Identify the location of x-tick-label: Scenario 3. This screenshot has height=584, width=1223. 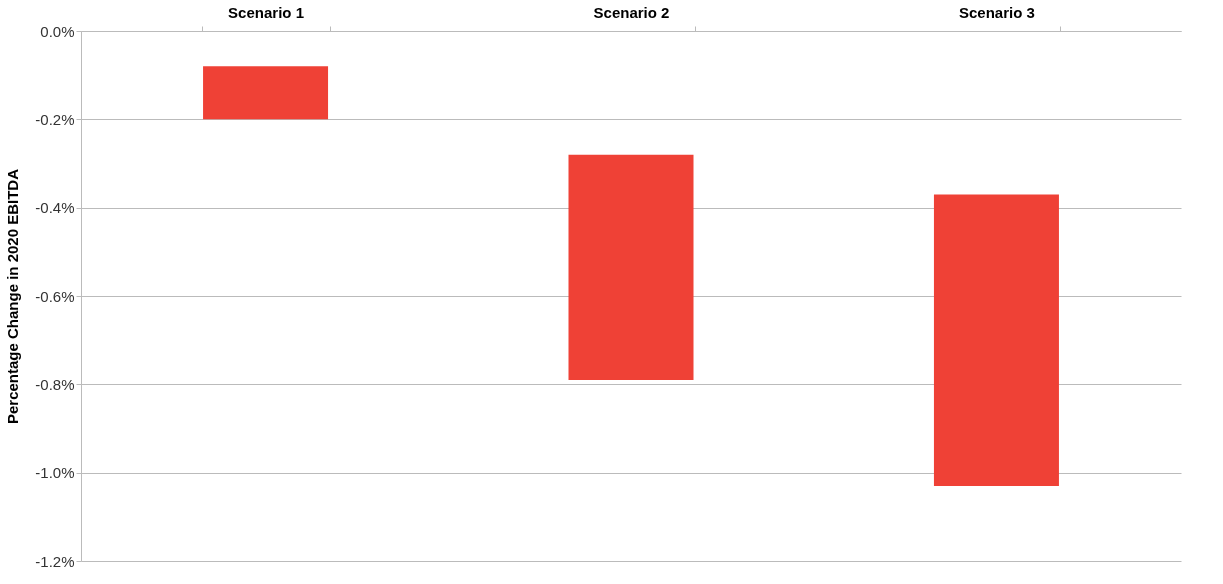
(997, 12).